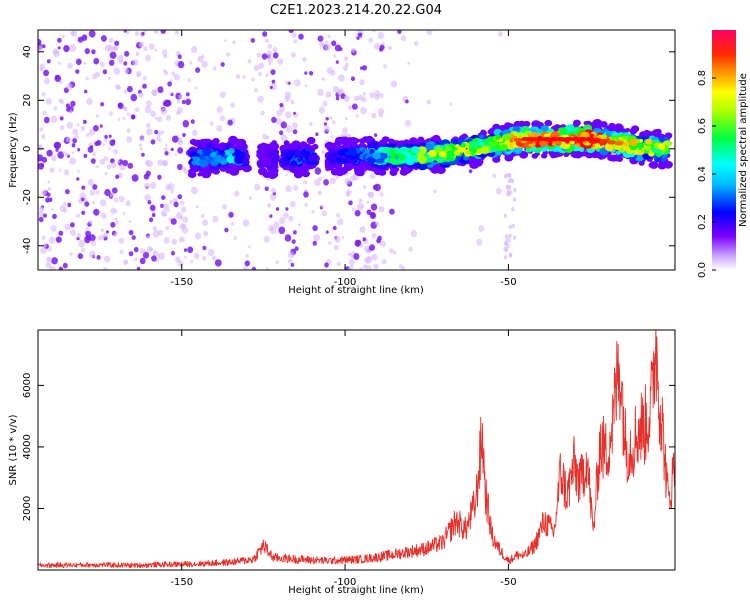 This screenshot has height=600, width=750. Describe the element at coordinates (27, 197) in the screenshot. I see `y-tick-label: -20` at that location.